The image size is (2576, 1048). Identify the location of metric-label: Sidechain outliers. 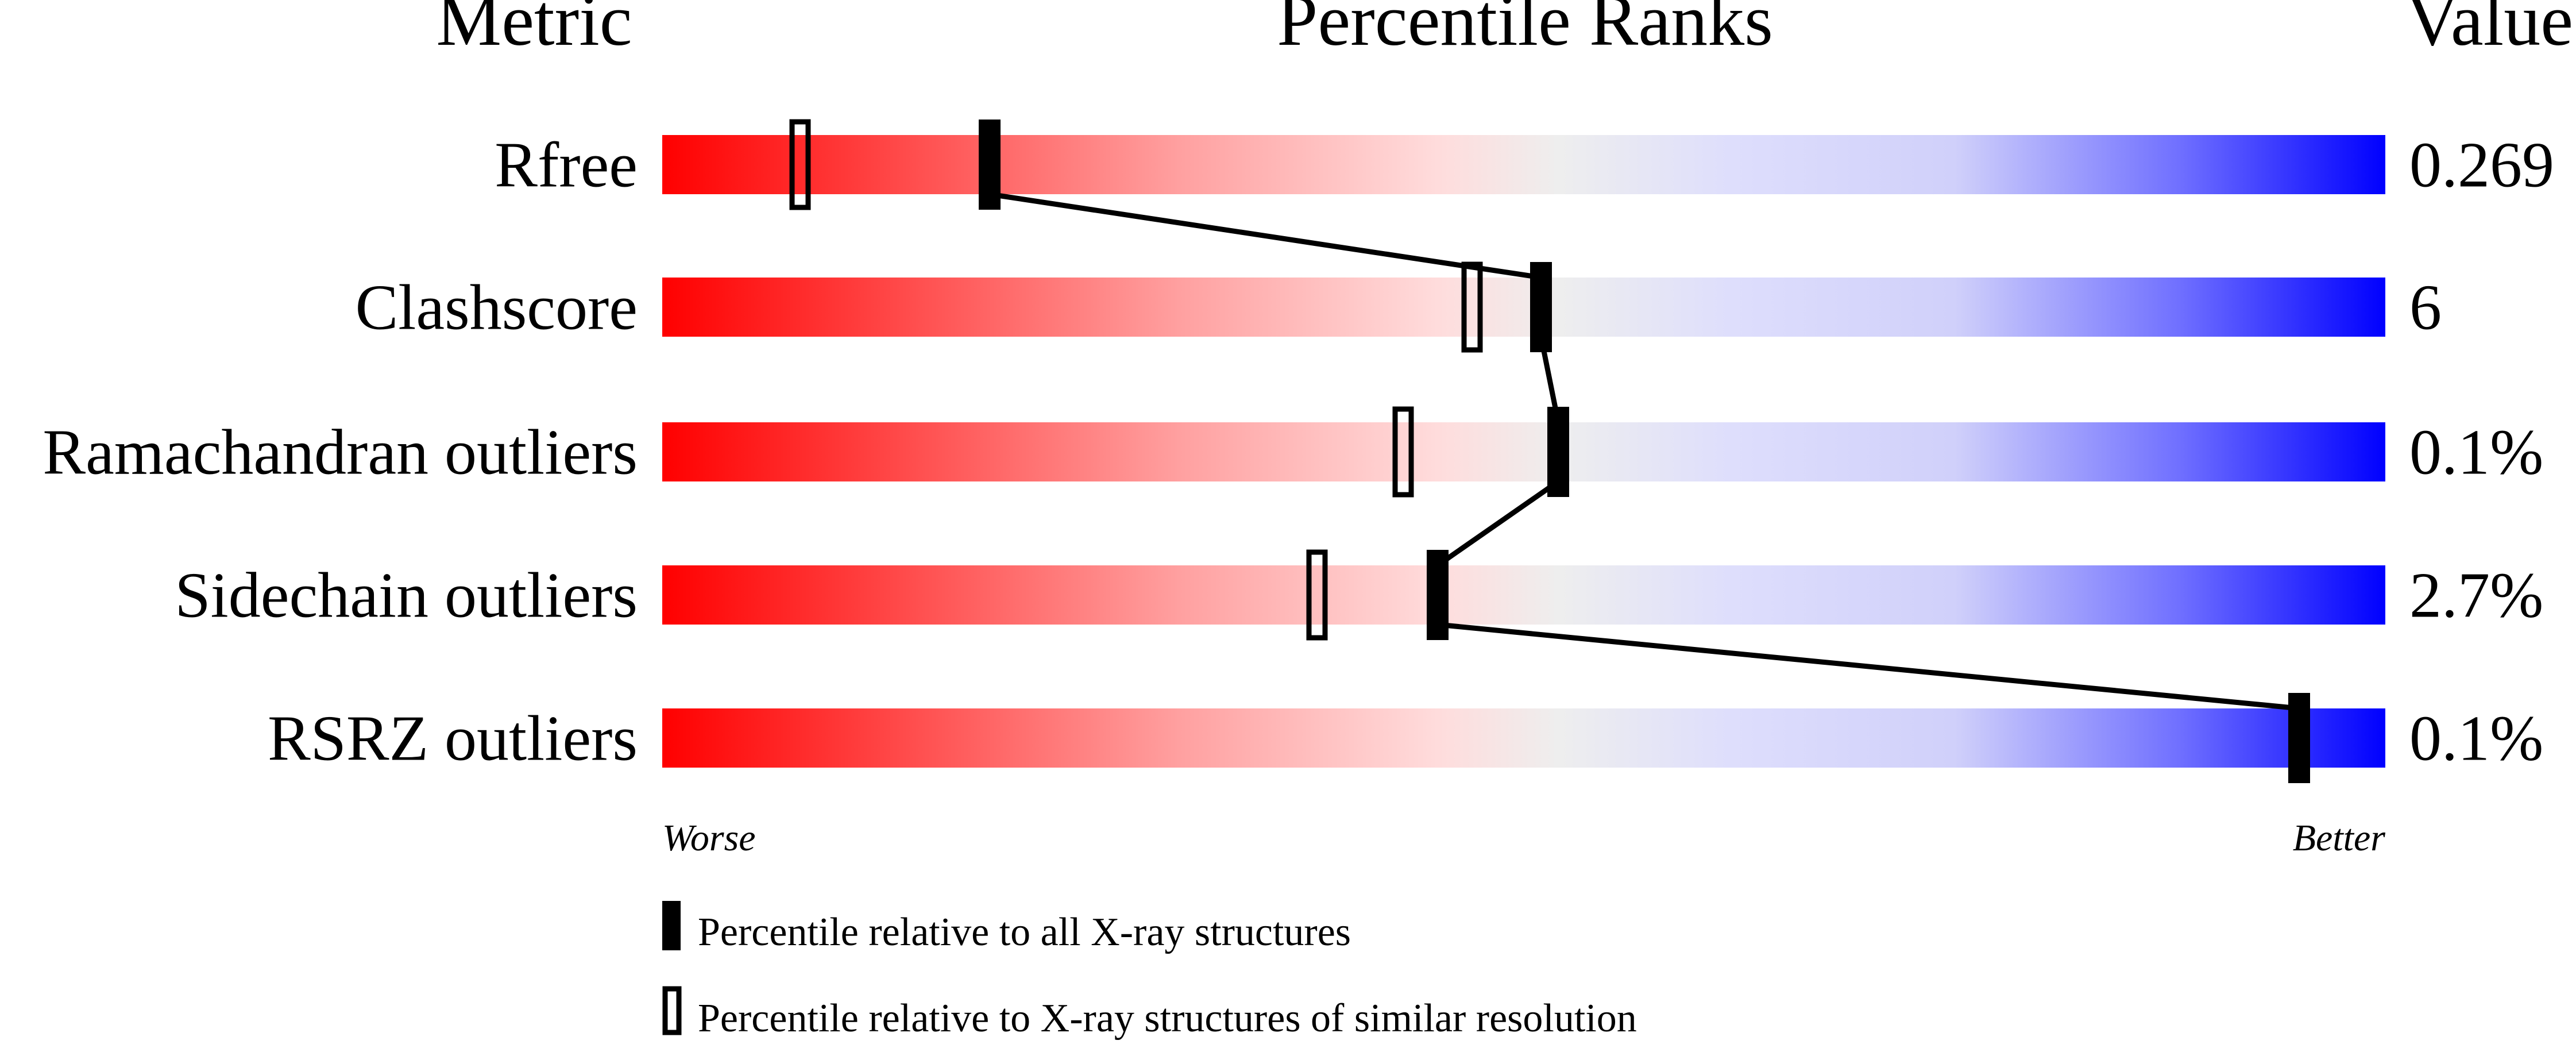
(406, 595).